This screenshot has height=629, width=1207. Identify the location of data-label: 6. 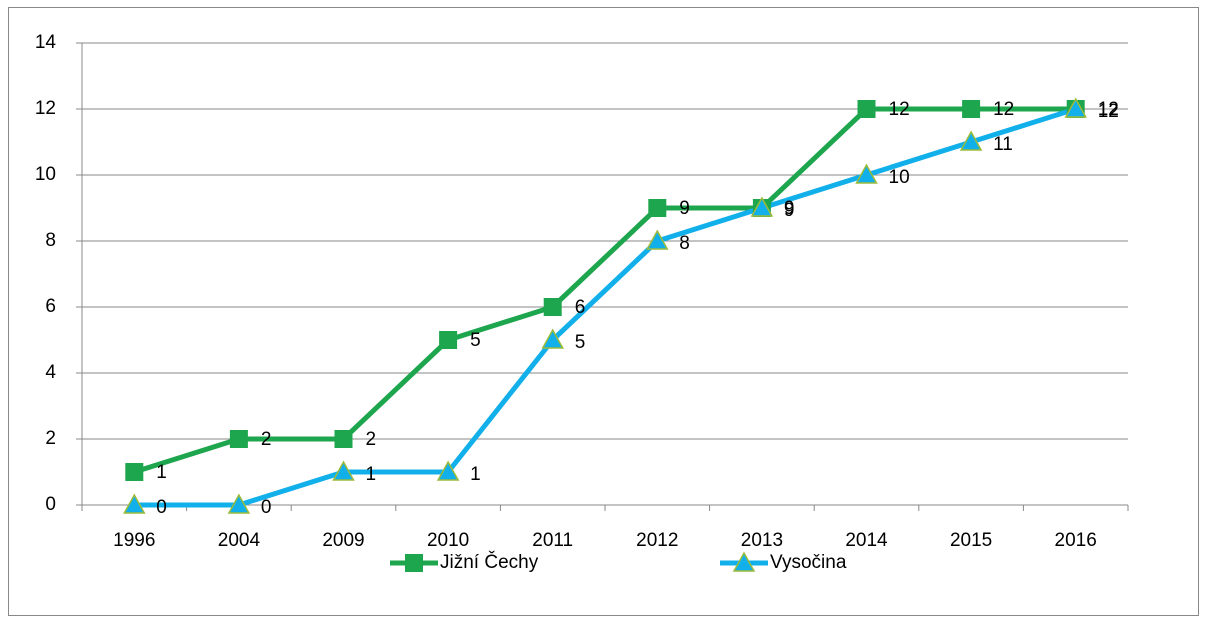
(580, 307).